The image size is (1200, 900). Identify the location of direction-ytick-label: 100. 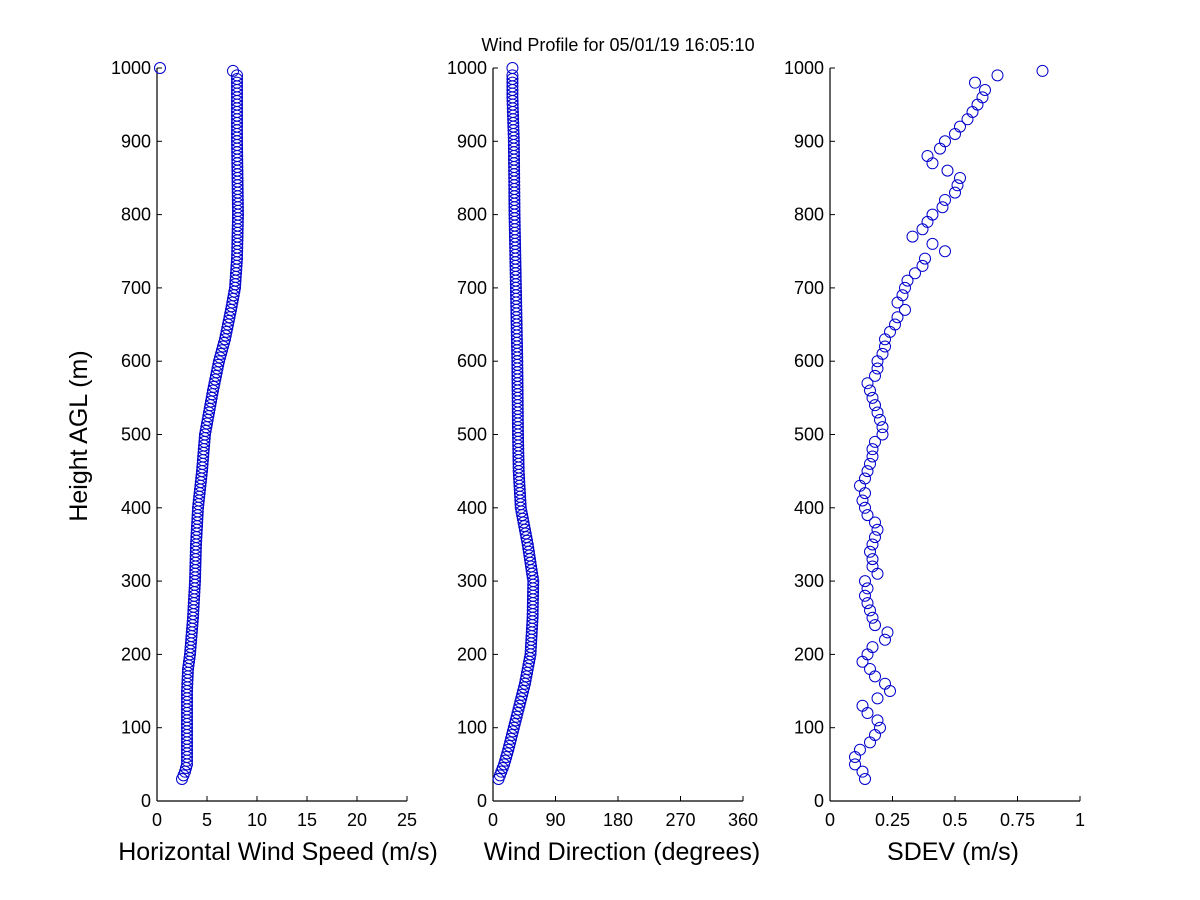
(472, 728).